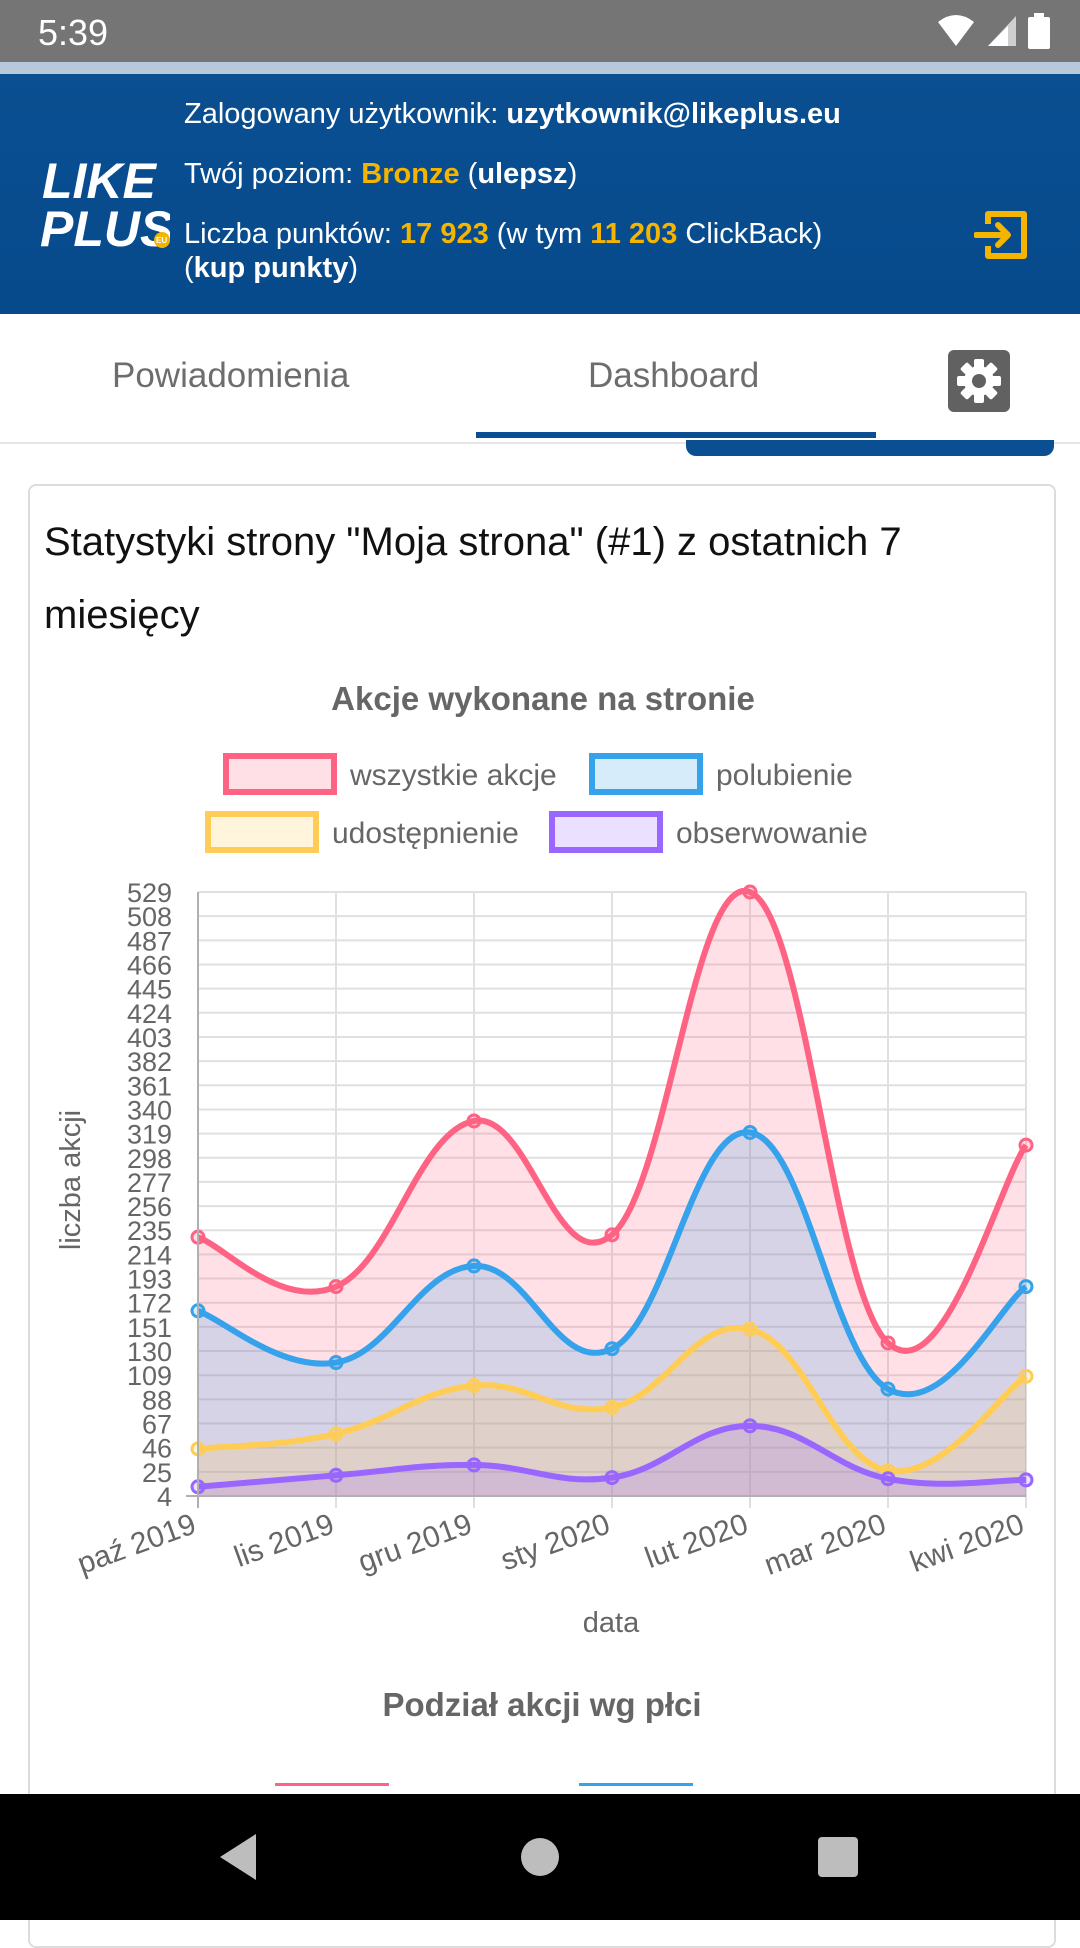 The image size is (1080, 1948). I want to click on legend-item: polubienie, so click(721, 774).